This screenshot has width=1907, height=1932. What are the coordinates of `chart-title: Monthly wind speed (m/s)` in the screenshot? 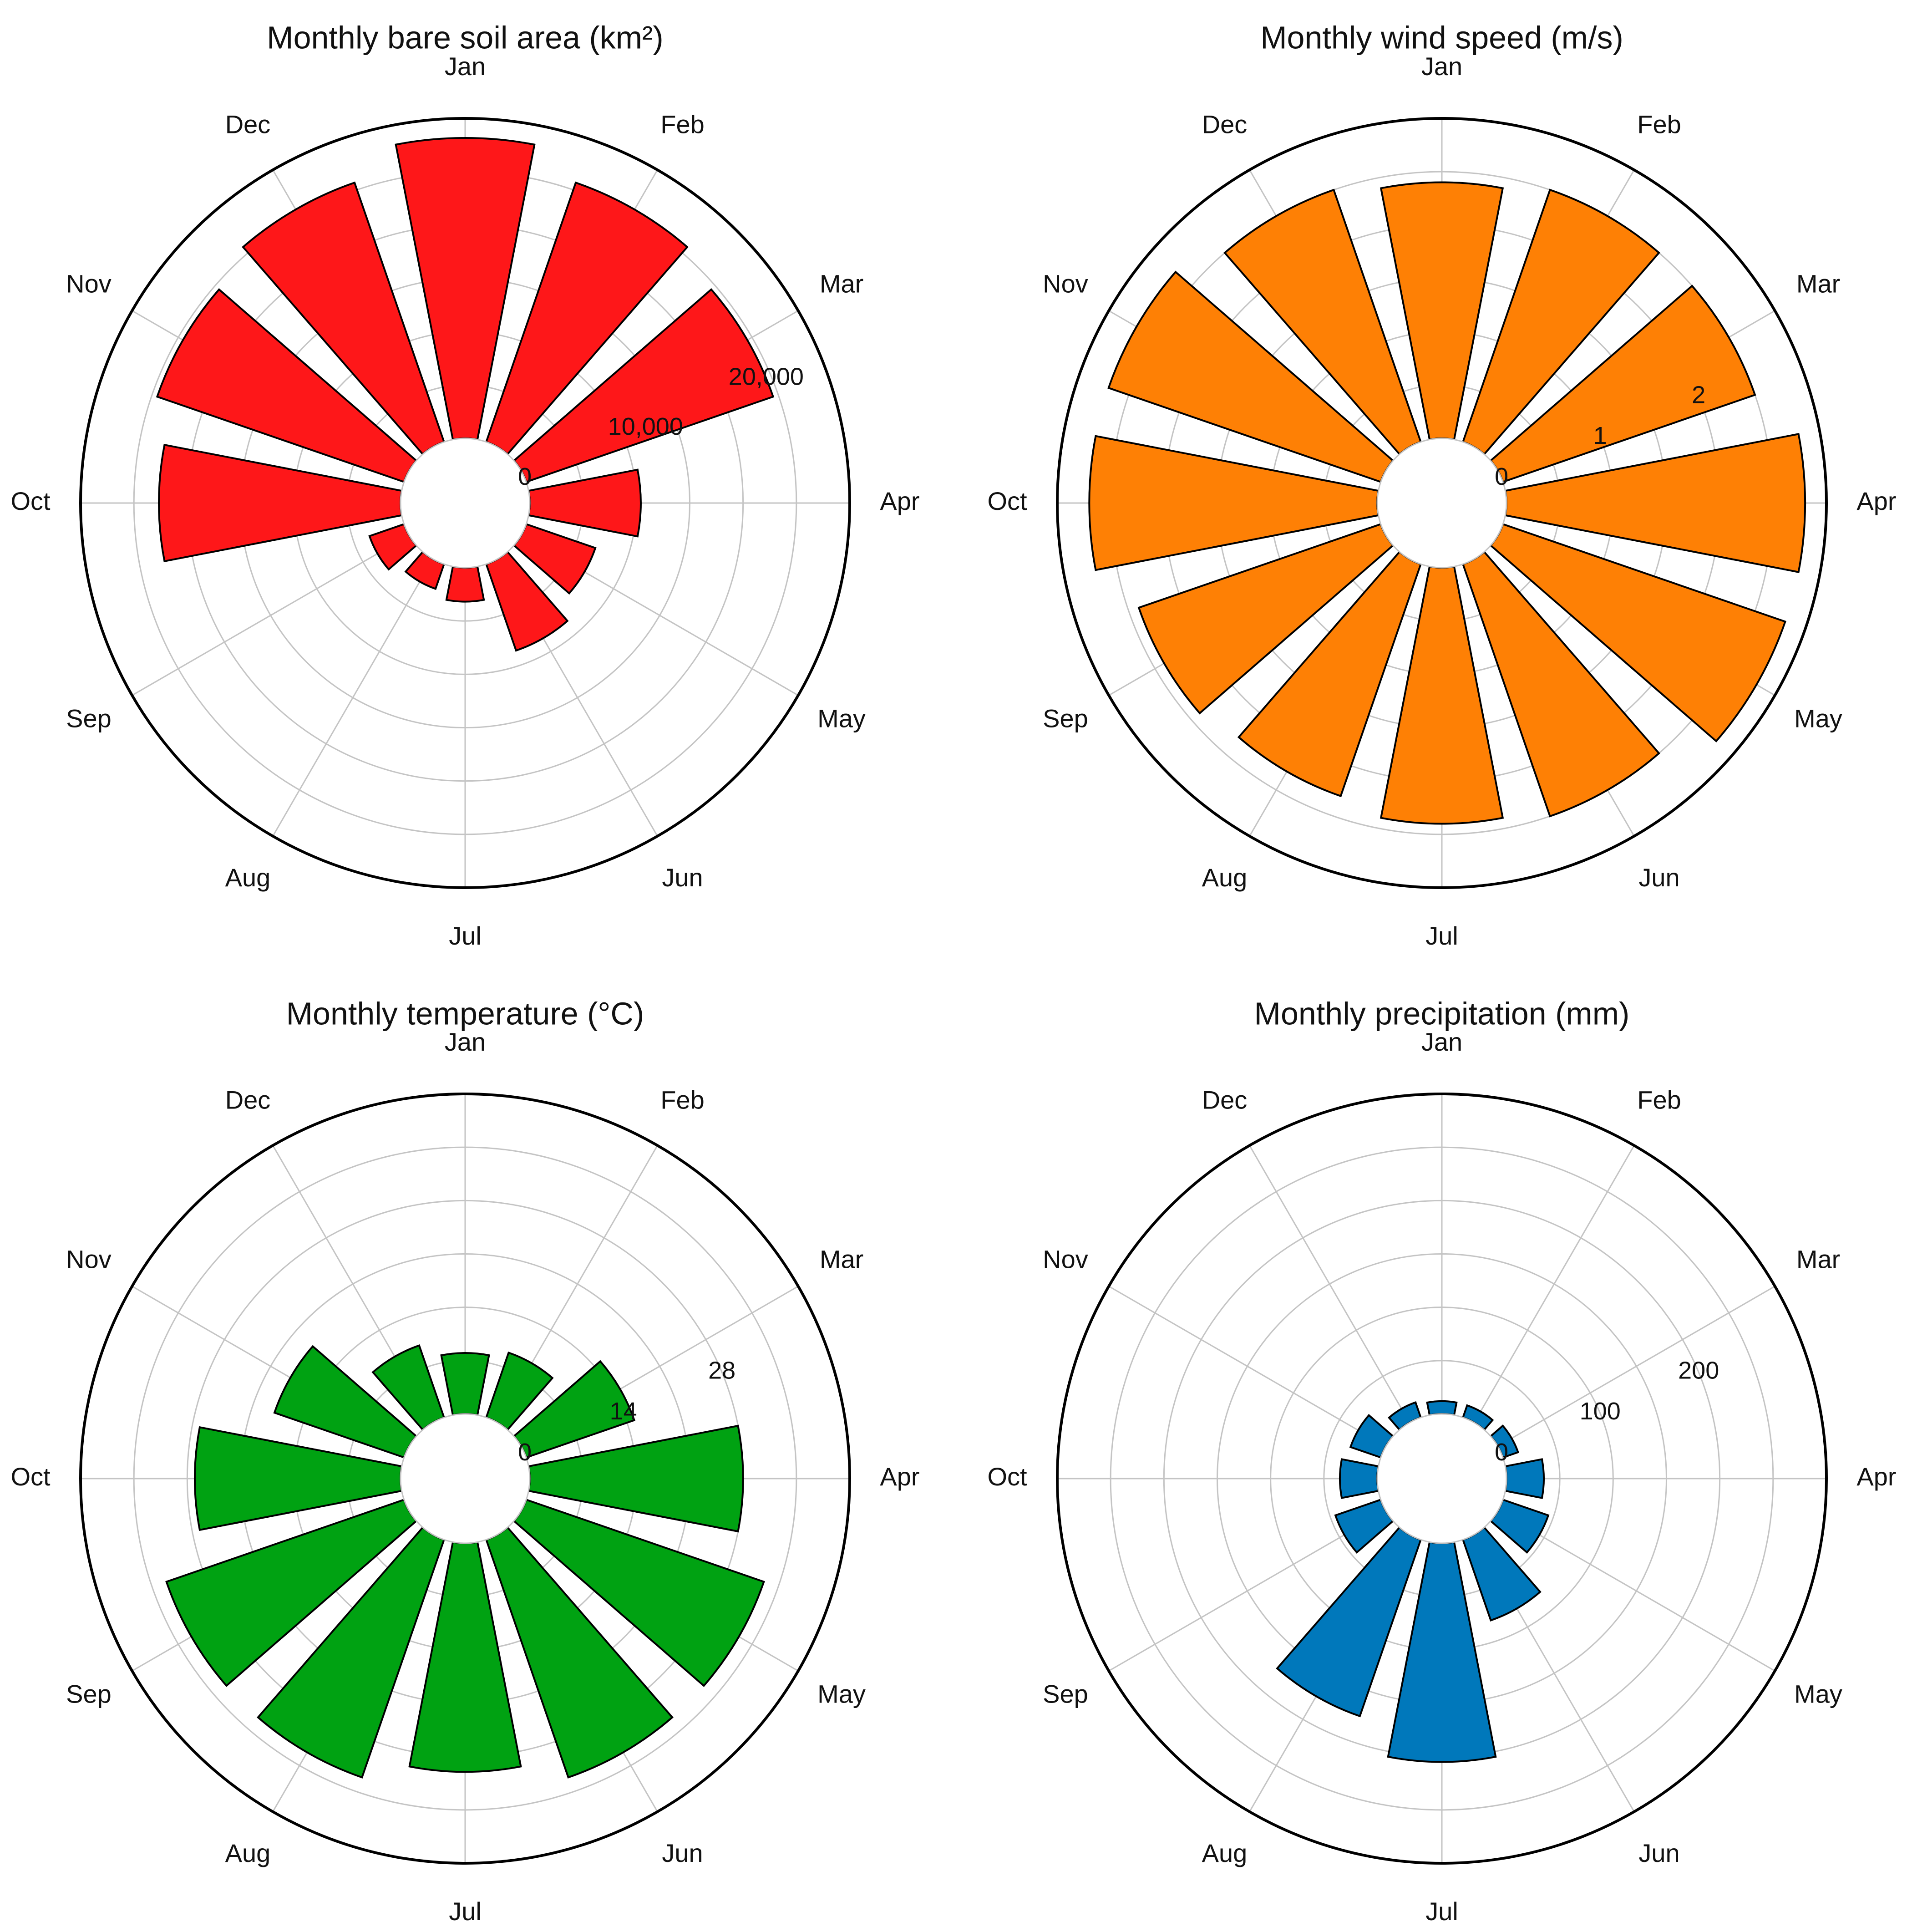 It's located at (1441, 38).